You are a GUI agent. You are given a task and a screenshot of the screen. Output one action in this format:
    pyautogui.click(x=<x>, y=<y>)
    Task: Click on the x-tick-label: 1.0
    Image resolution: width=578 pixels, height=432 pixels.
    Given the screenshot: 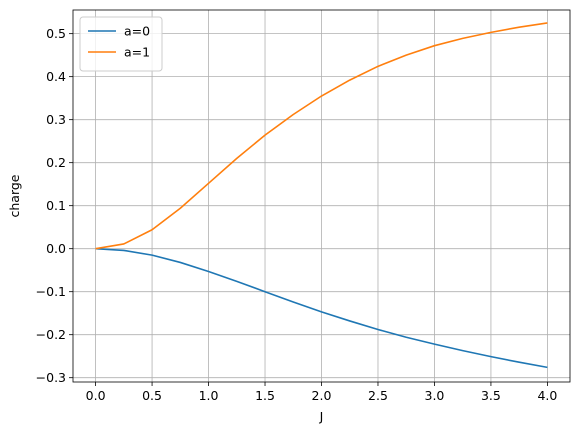 What is the action you would take?
    pyautogui.click(x=209, y=395)
    